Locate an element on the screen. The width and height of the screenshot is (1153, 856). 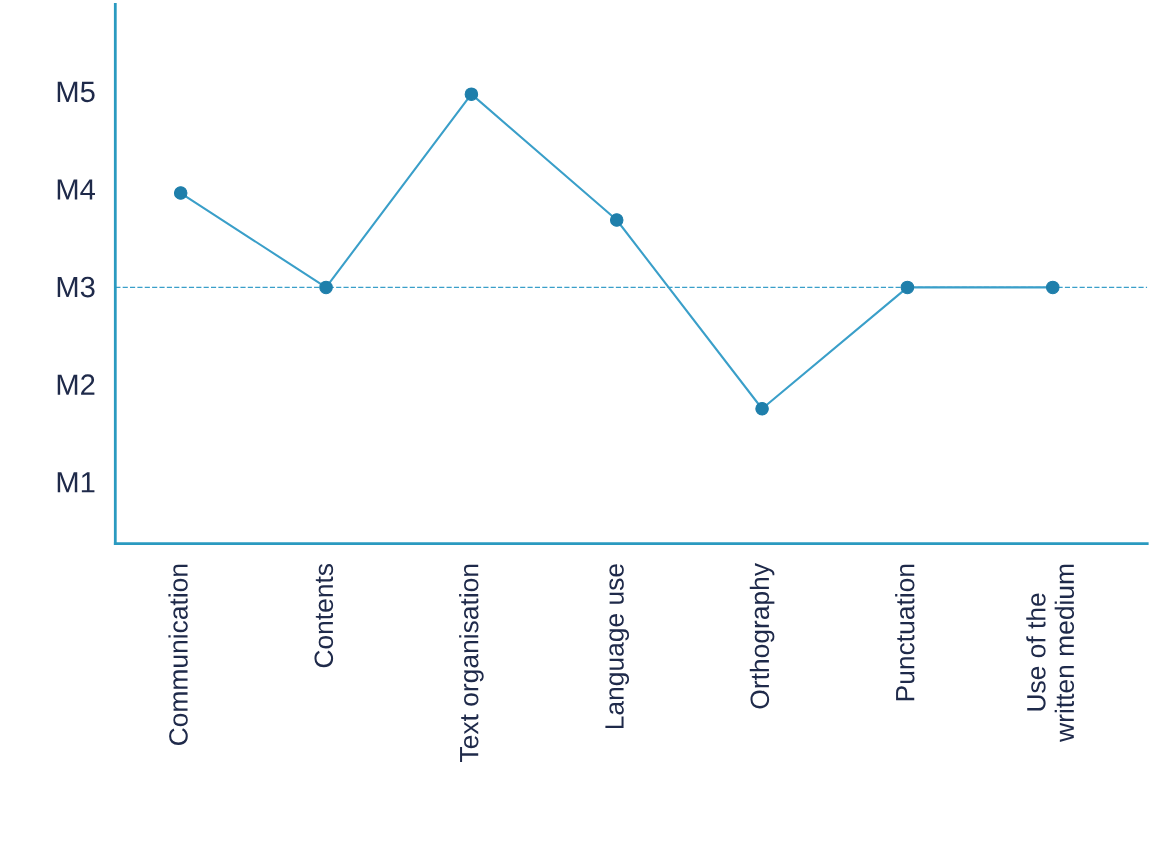
x-tick-label: Contents is located at coordinates (324, 615).